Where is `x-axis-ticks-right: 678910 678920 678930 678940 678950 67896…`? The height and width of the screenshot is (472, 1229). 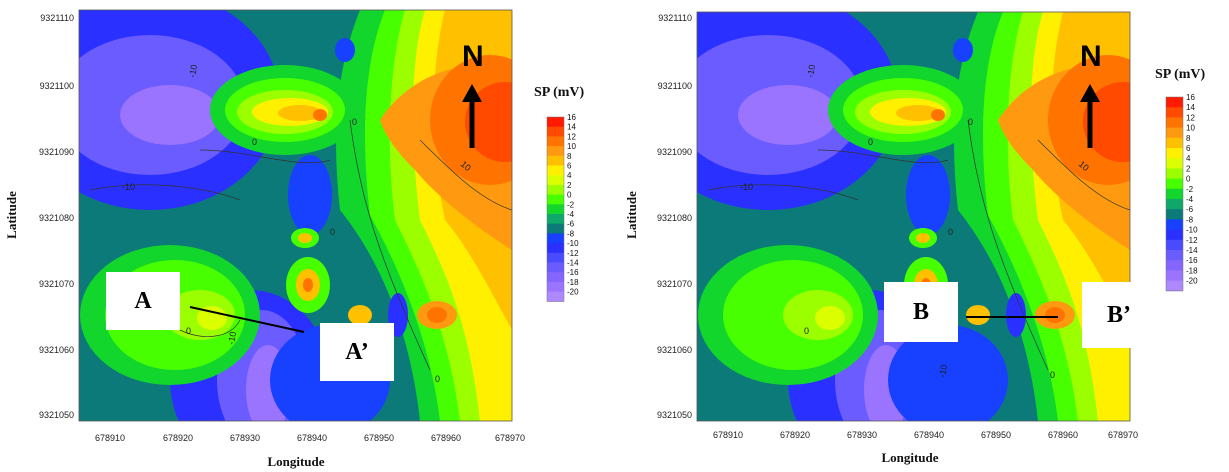 x-axis-ticks-right: 678910 678920 678930 678940 678950 67896… is located at coordinates (925, 435).